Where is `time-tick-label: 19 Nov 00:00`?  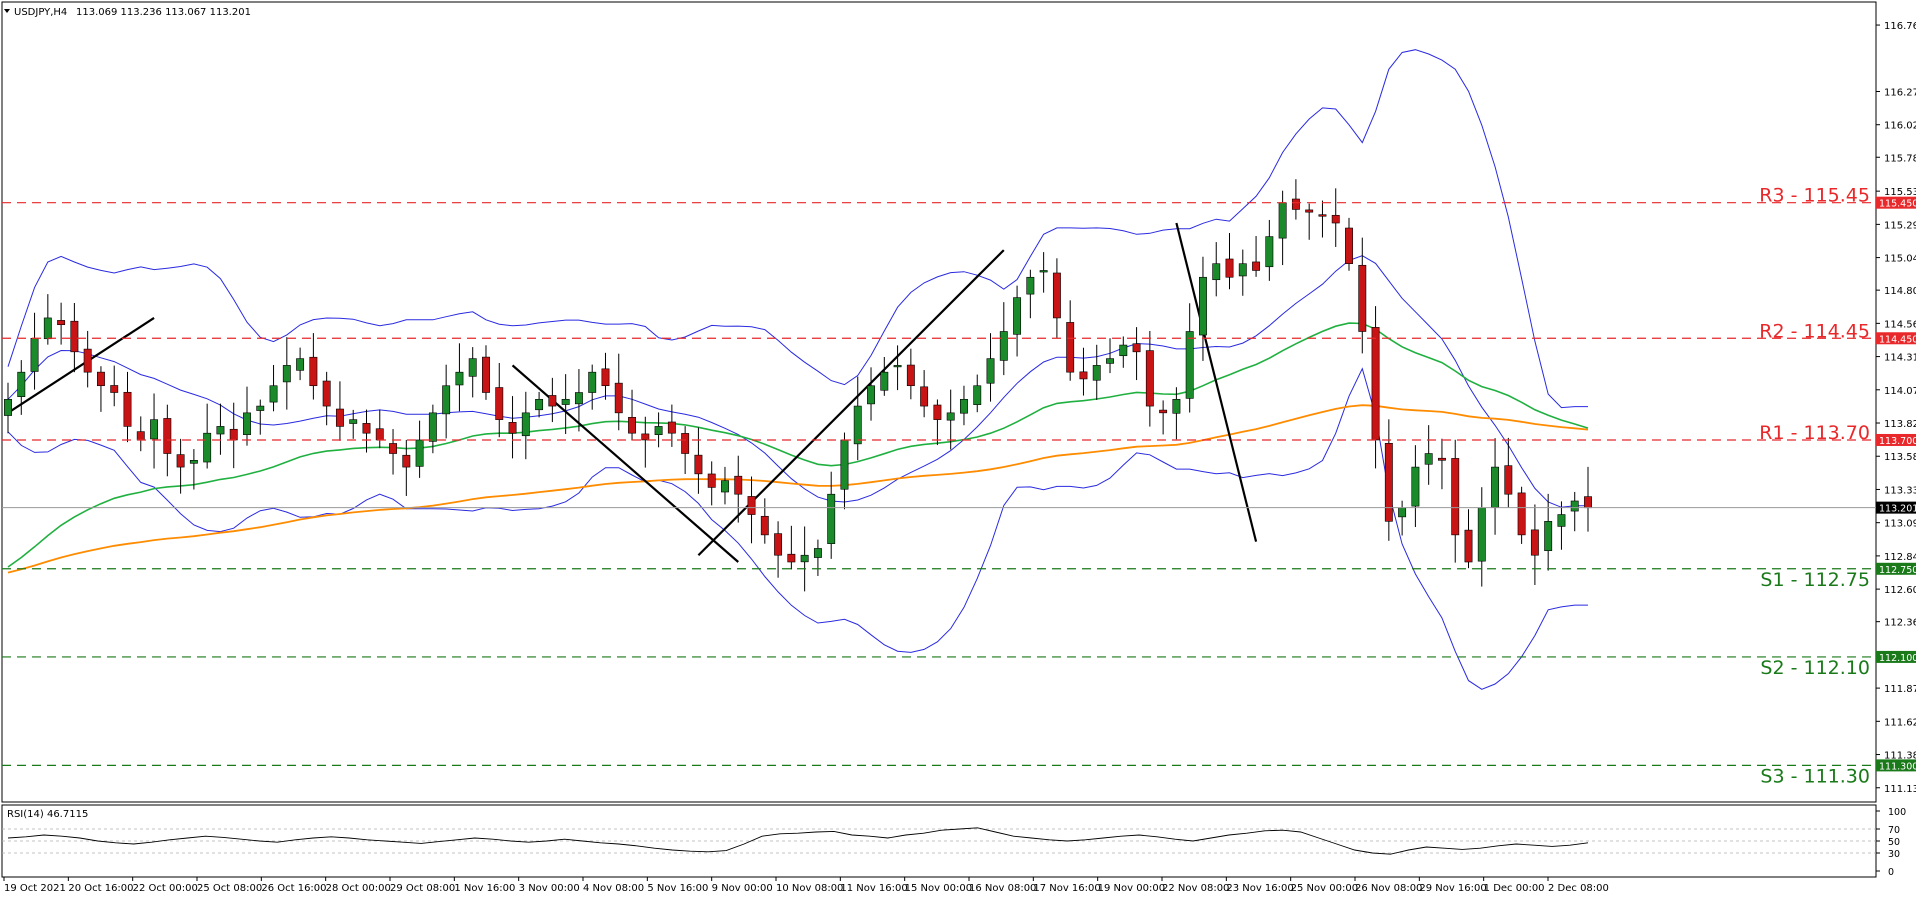
time-tick-label: 19 Nov 00:00 is located at coordinates (1131, 888).